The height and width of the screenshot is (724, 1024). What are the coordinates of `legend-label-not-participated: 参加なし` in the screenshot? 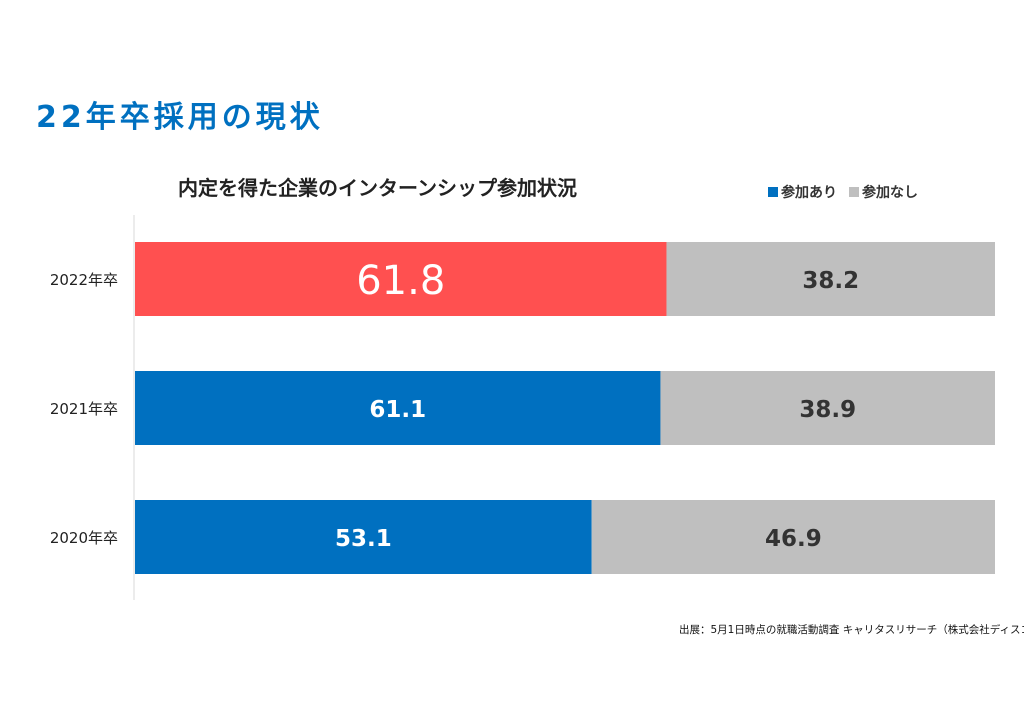 It's located at (890, 193).